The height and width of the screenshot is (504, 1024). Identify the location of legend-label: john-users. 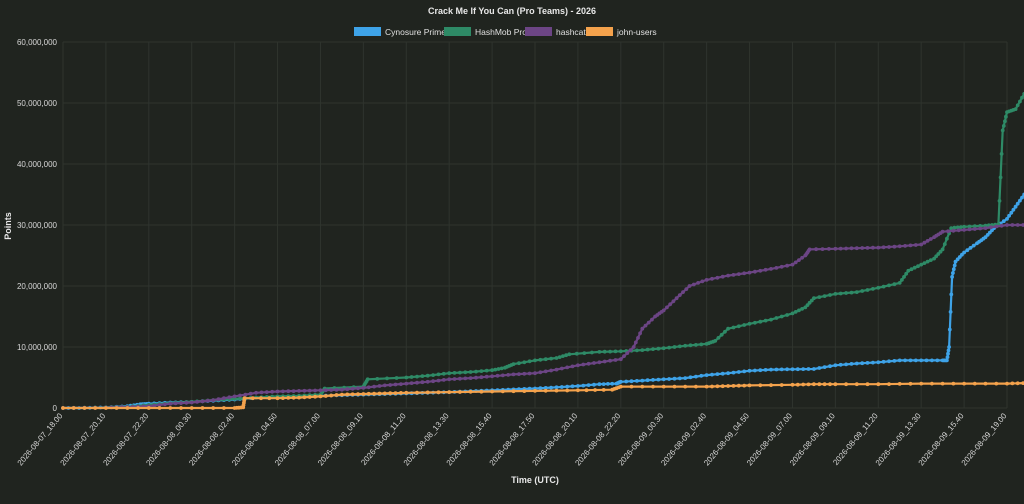
(636, 32).